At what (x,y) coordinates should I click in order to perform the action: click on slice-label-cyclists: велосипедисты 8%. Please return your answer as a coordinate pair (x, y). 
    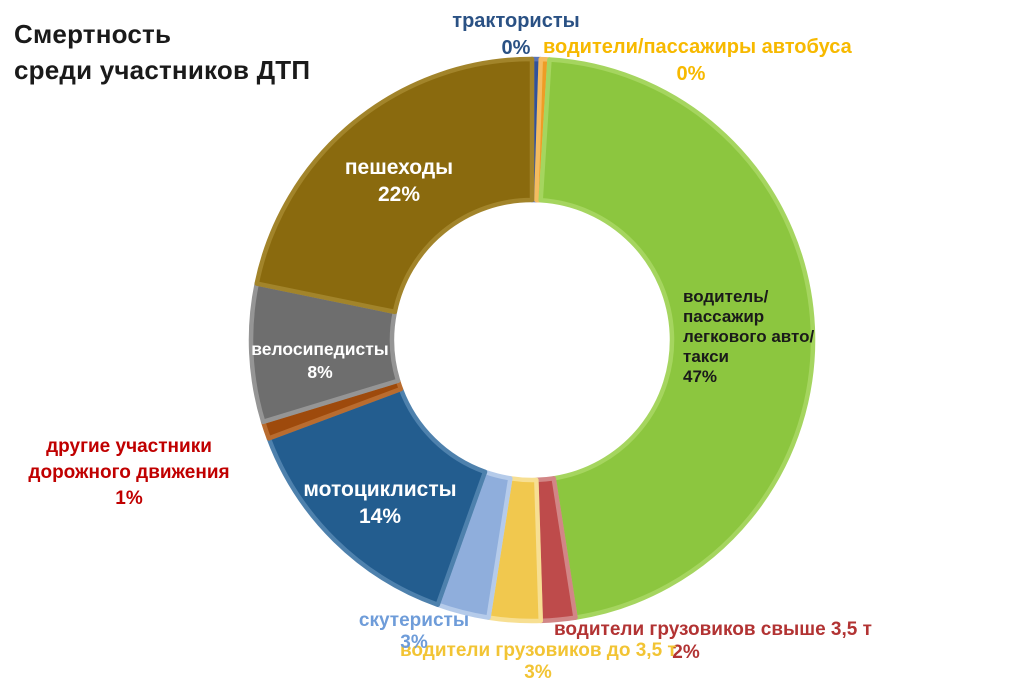
    Looking at the image, I should click on (320, 361).